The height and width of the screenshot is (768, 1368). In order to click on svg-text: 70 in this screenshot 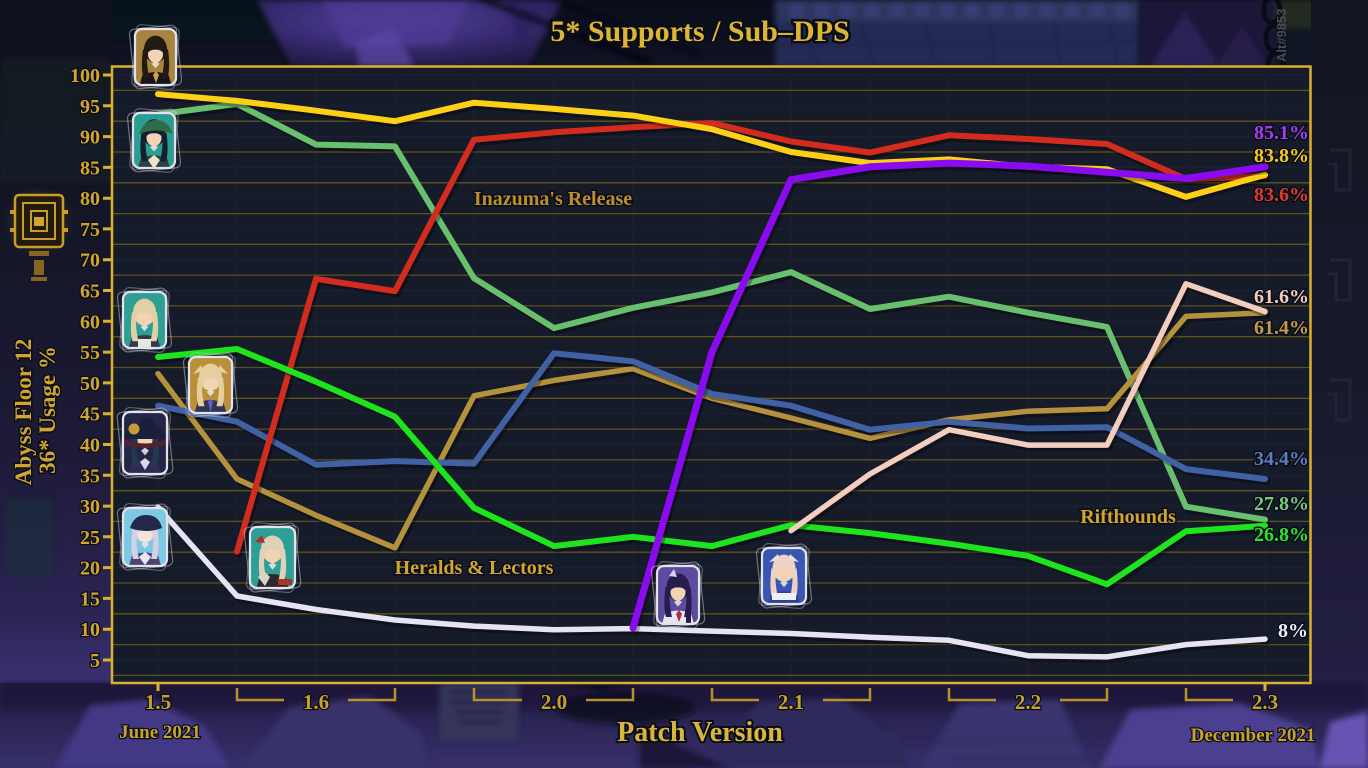, I will do `click(90, 261)`.